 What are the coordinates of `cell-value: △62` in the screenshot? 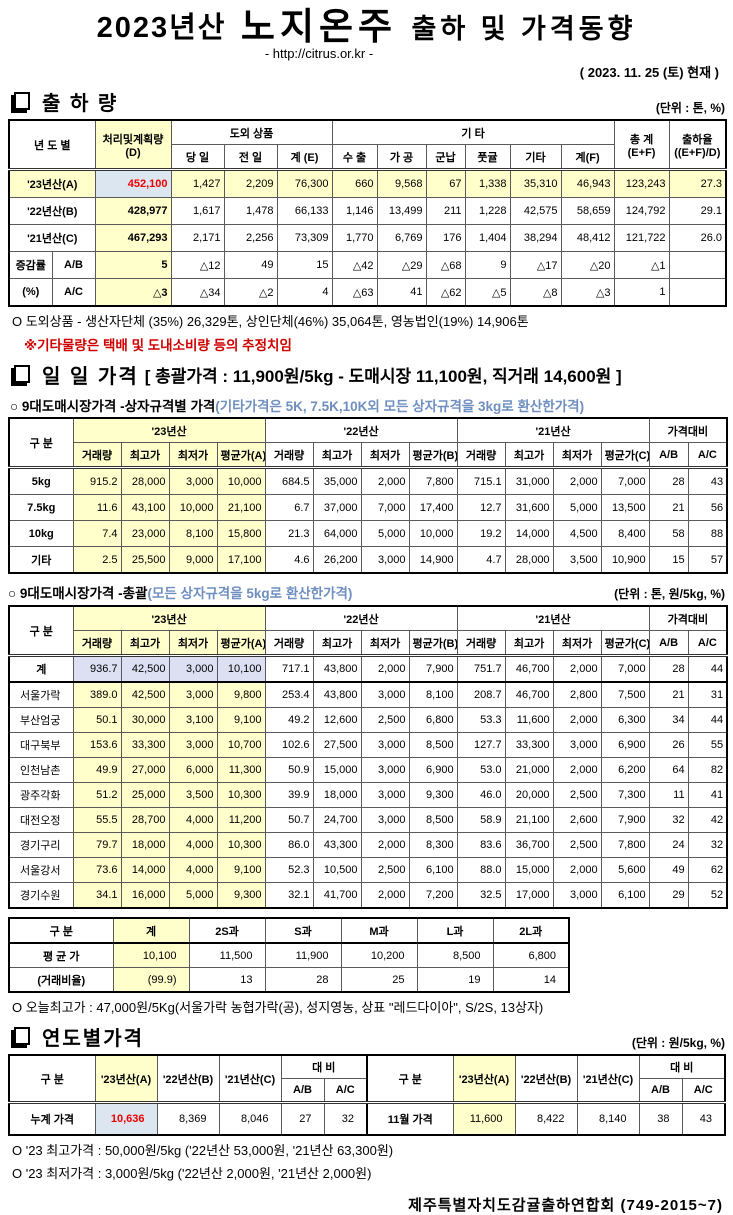 It's located at (445, 292).